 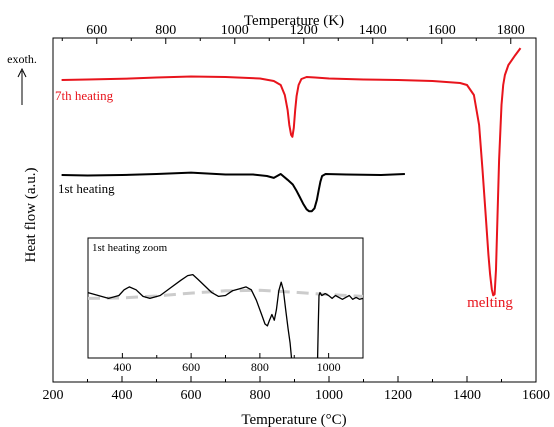 What do you see at coordinates (467, 395) in the screenshot?
I see `bottom-tick-label: 1400` at bounding box center [467, 395].